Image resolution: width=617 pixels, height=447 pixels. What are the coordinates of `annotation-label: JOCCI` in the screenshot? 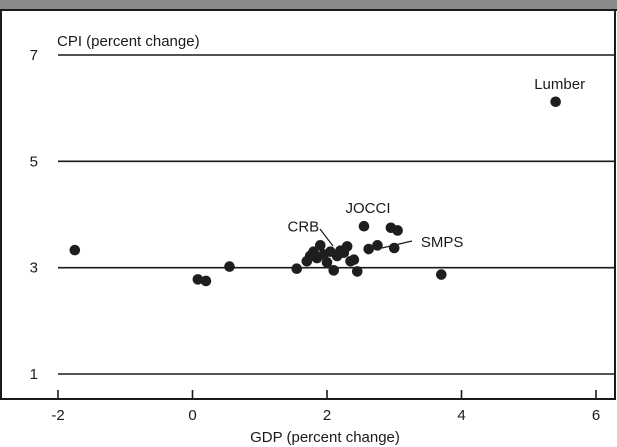 It's located at (367, 208).